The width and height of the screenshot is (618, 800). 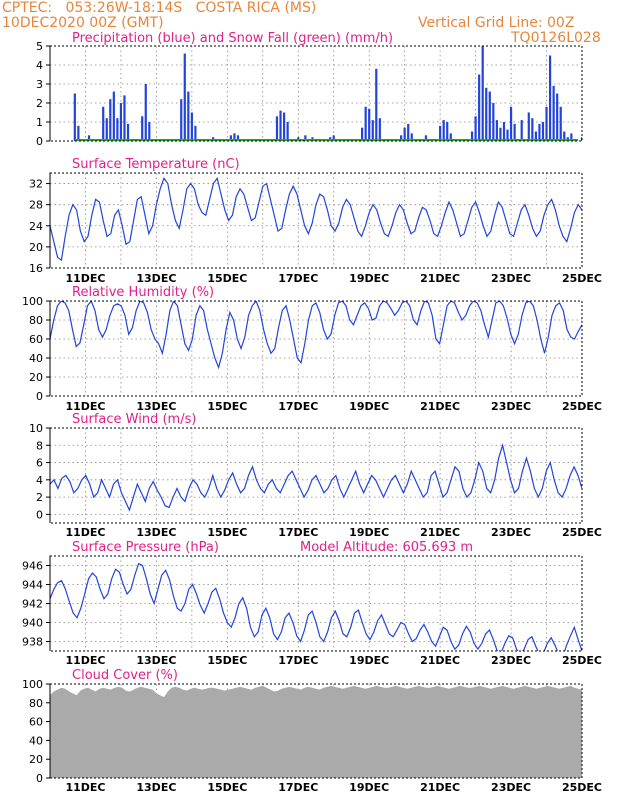 What do you see at coordinates (556, 38) in the screenshot?
I see `header-model-code: TQ0126L028` at bounding box center [556, 38].